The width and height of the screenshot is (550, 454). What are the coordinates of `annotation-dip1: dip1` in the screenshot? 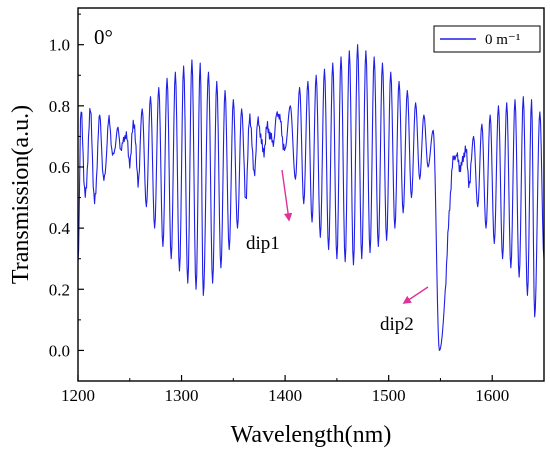 It's located at (263, 243).